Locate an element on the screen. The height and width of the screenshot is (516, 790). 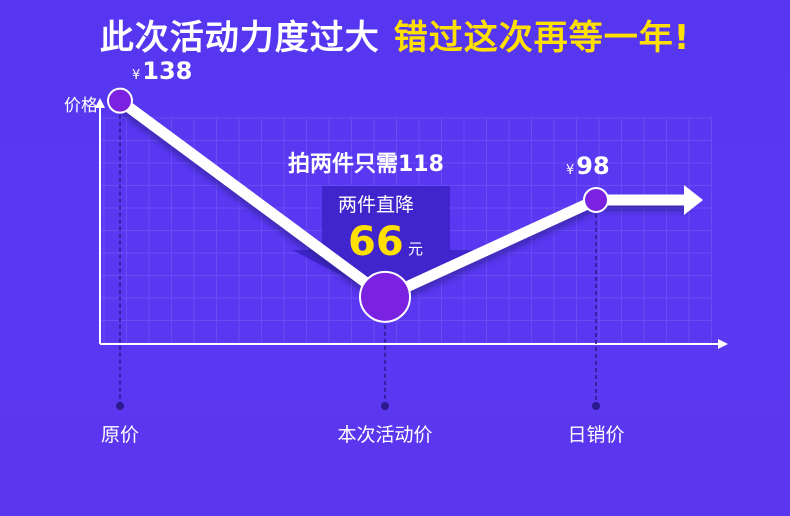
headline-highlight: 错过这次再等一年! is located at coordinates (542, 38).